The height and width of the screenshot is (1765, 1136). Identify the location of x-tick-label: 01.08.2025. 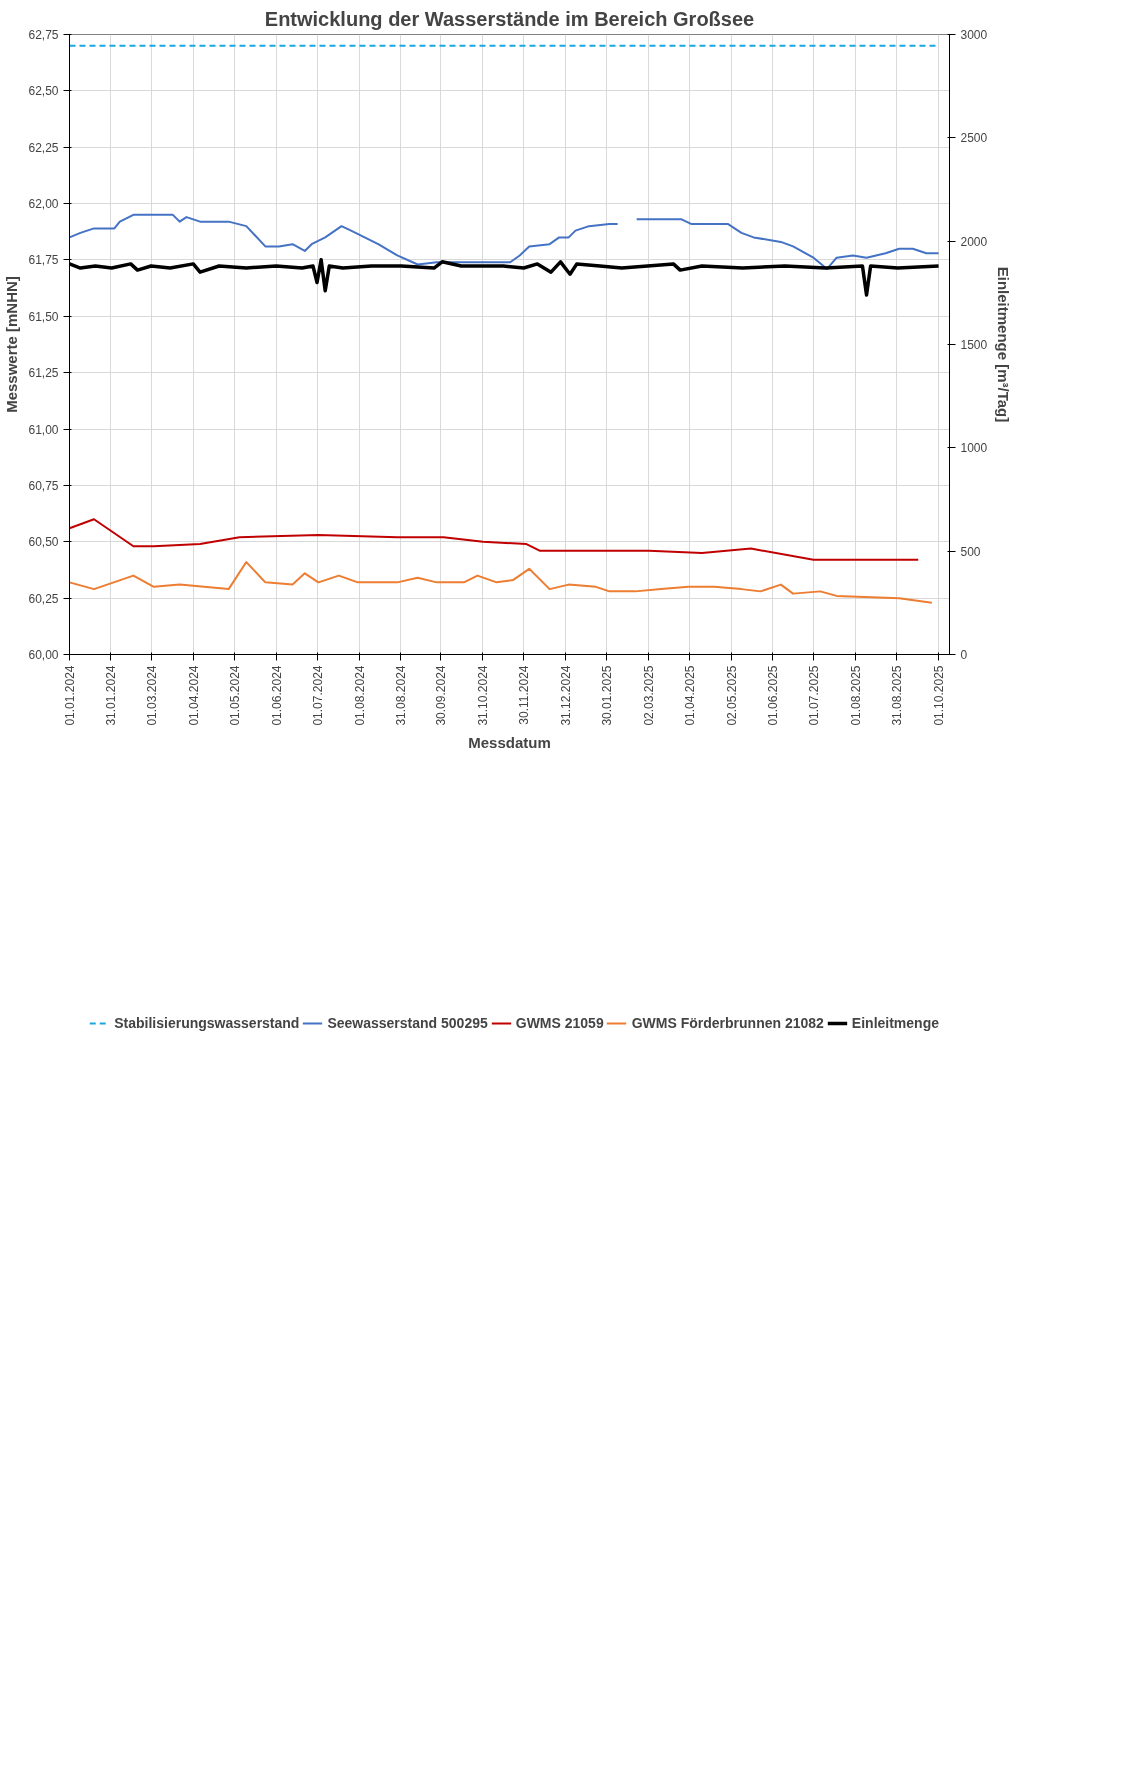
(856, 695).